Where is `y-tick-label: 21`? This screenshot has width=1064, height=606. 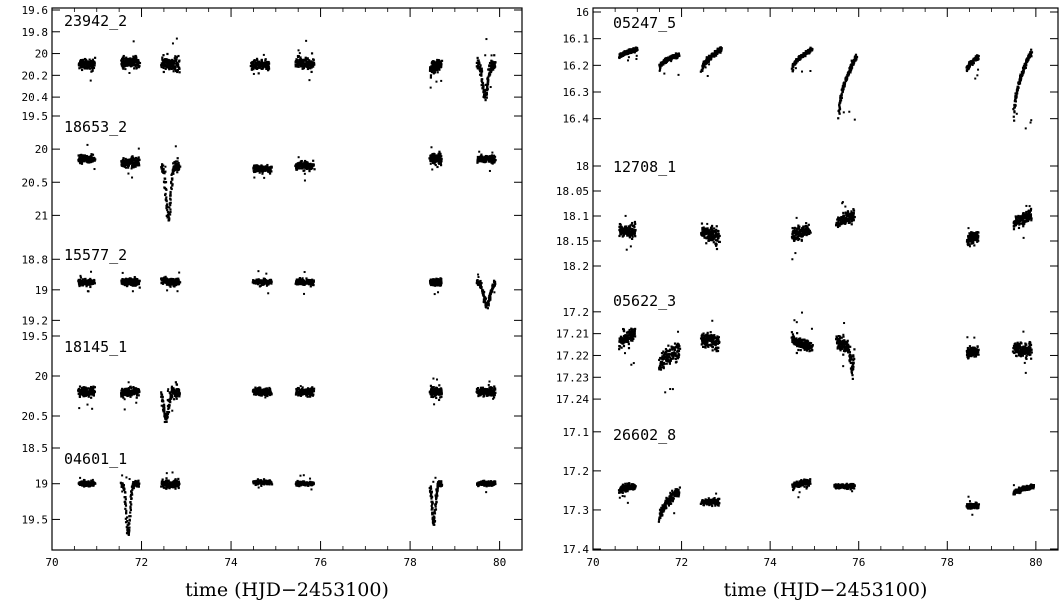 y-tick-label: 21 is located at coordinates (41, 215).